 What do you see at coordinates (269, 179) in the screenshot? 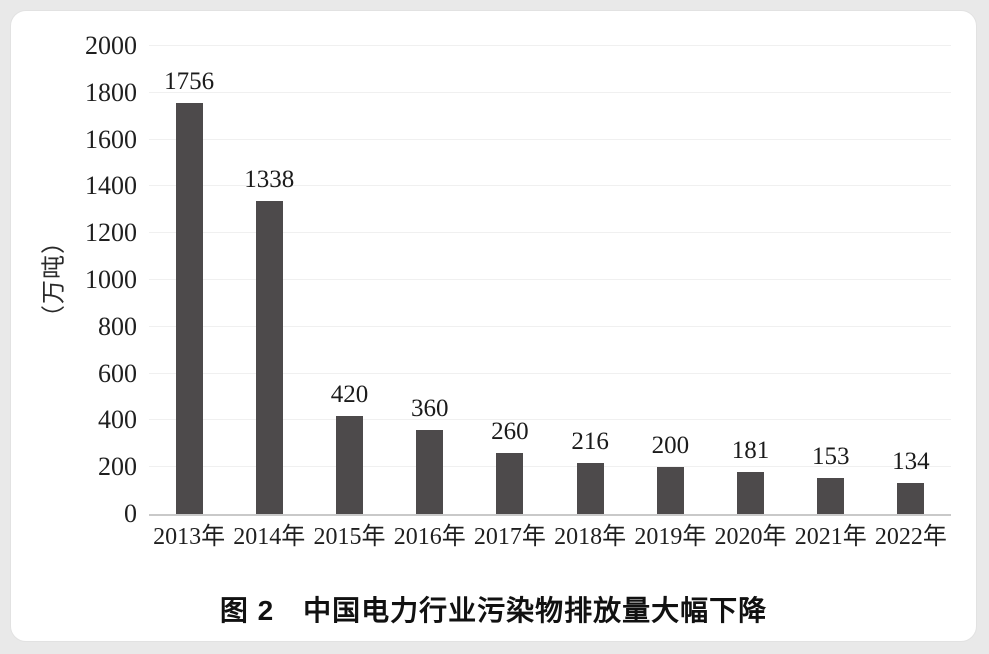
I see `bar-value-label: 1338` at bounding box center [269, 179].